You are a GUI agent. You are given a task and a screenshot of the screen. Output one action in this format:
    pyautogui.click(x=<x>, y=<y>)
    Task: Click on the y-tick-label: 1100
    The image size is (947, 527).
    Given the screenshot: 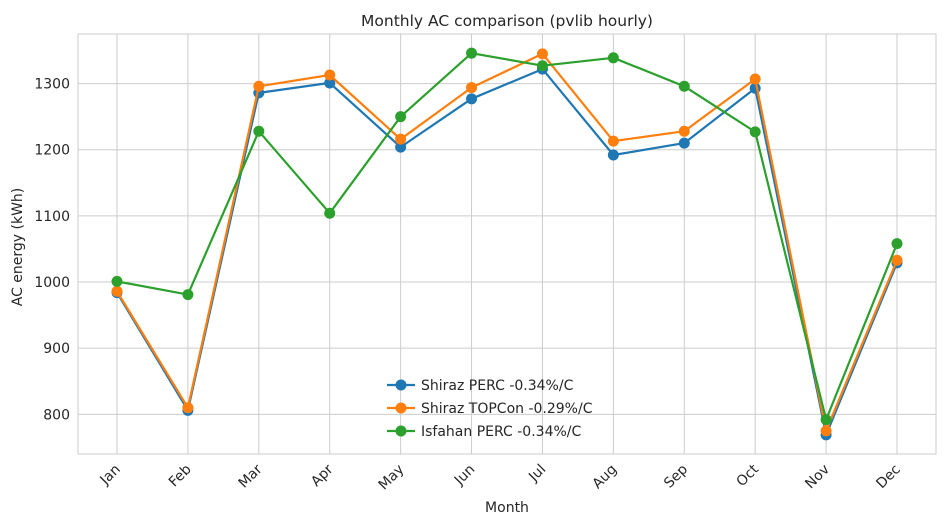 What is the action you would take?
    pyautogui.click(x=52, y=217)
    